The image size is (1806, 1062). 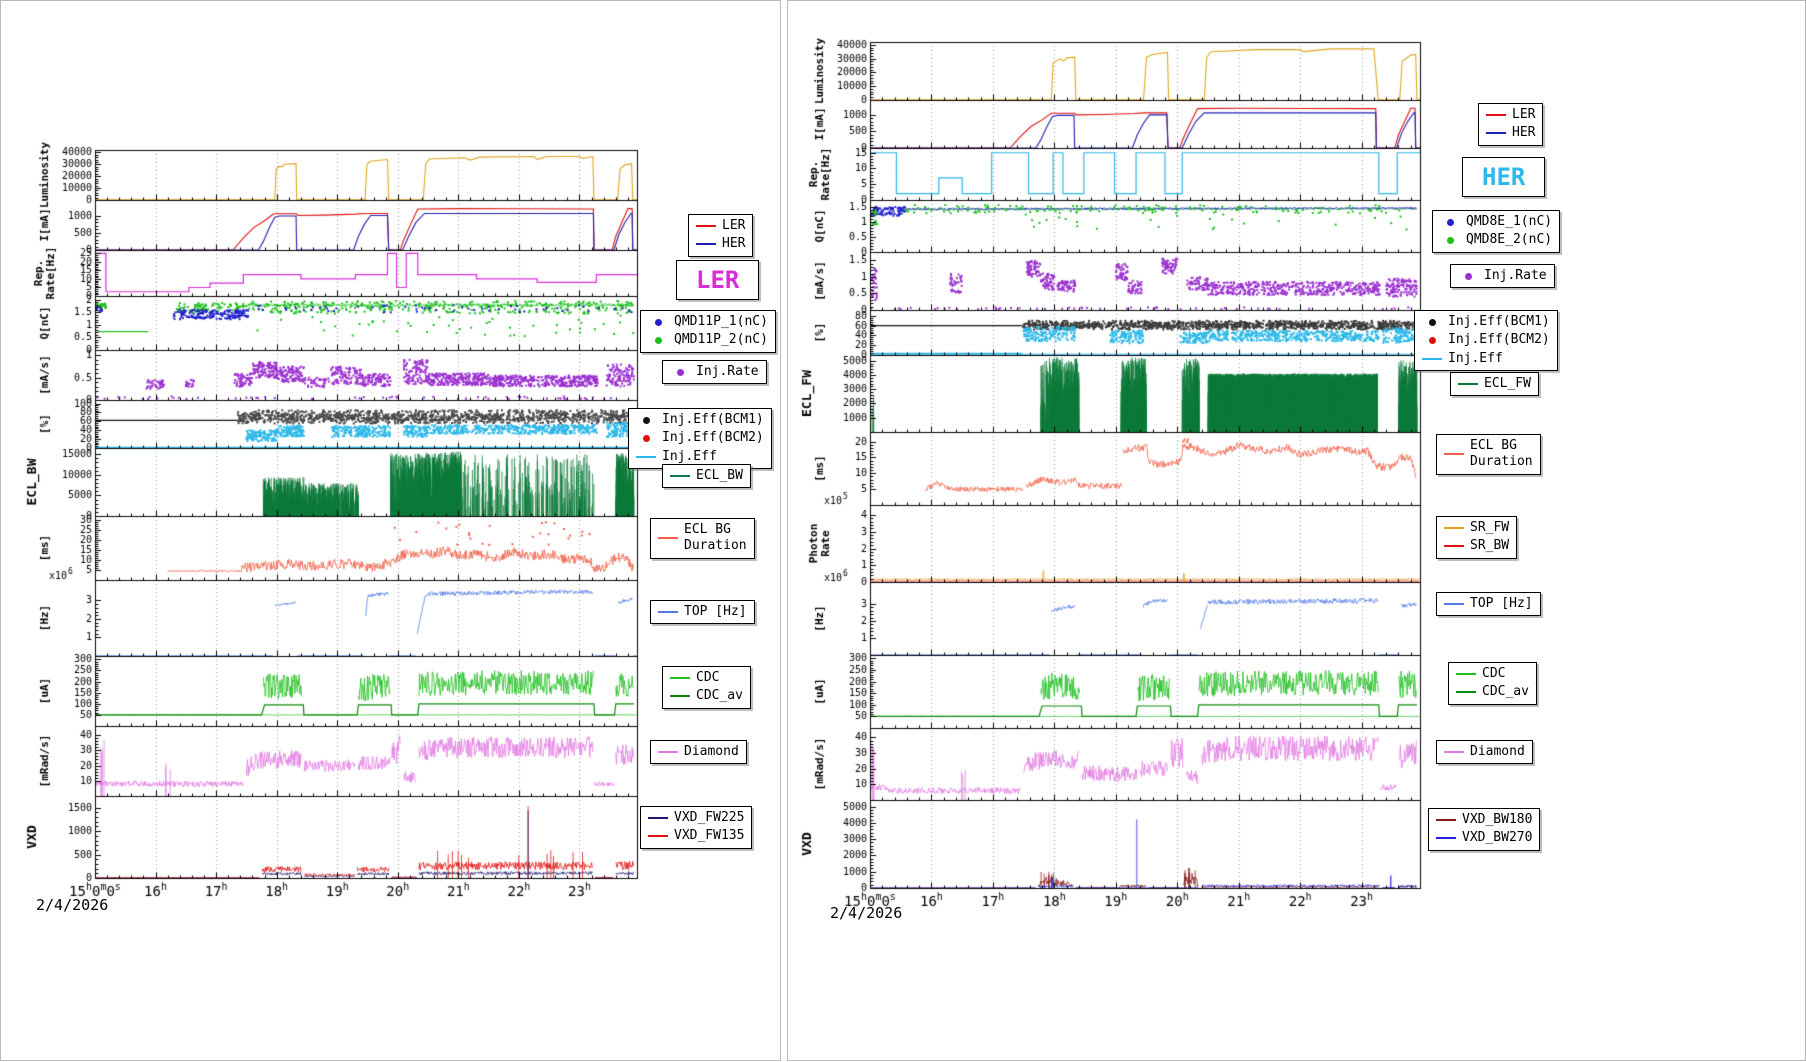 I want to click on legend-left-eclbg: ECL BG Duration, so click(x=702, y=538).